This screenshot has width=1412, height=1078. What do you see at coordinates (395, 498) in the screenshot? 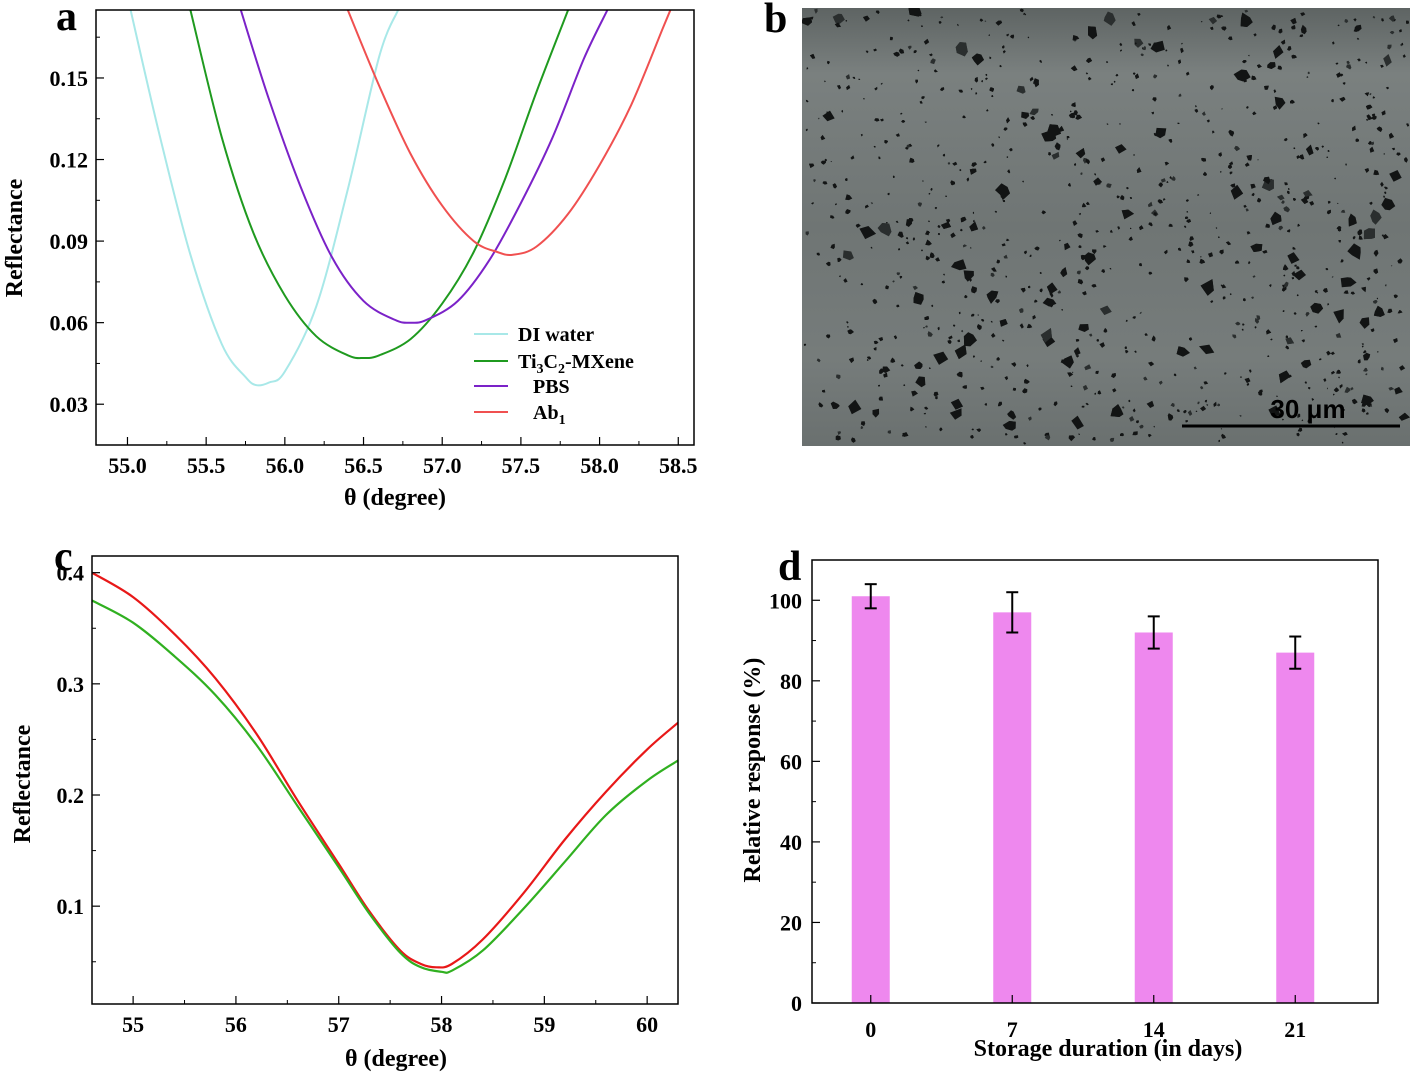
I see `panel-a-x-axis-label: θ (degree)` at bounding box center [395, 498].